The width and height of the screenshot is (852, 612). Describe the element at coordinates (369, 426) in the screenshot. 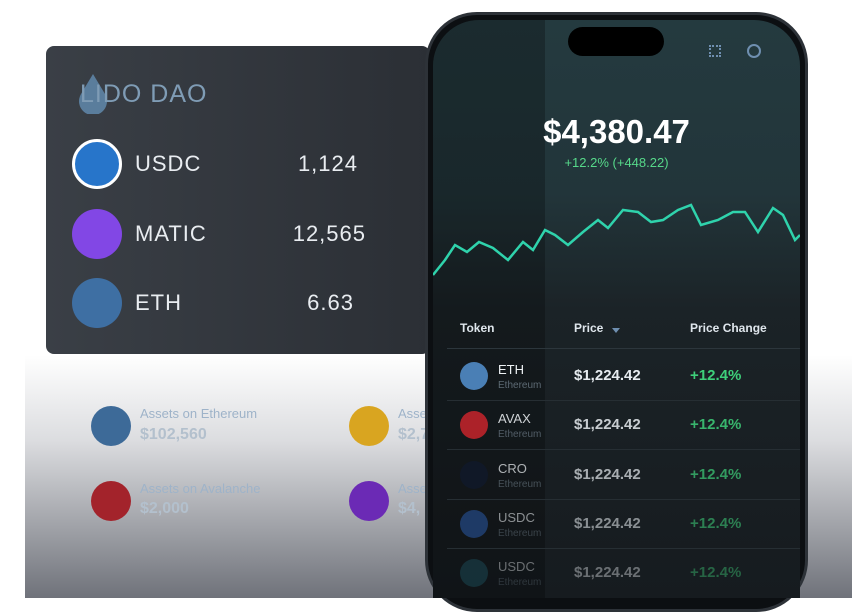

I see `bnb-icon` at that location.